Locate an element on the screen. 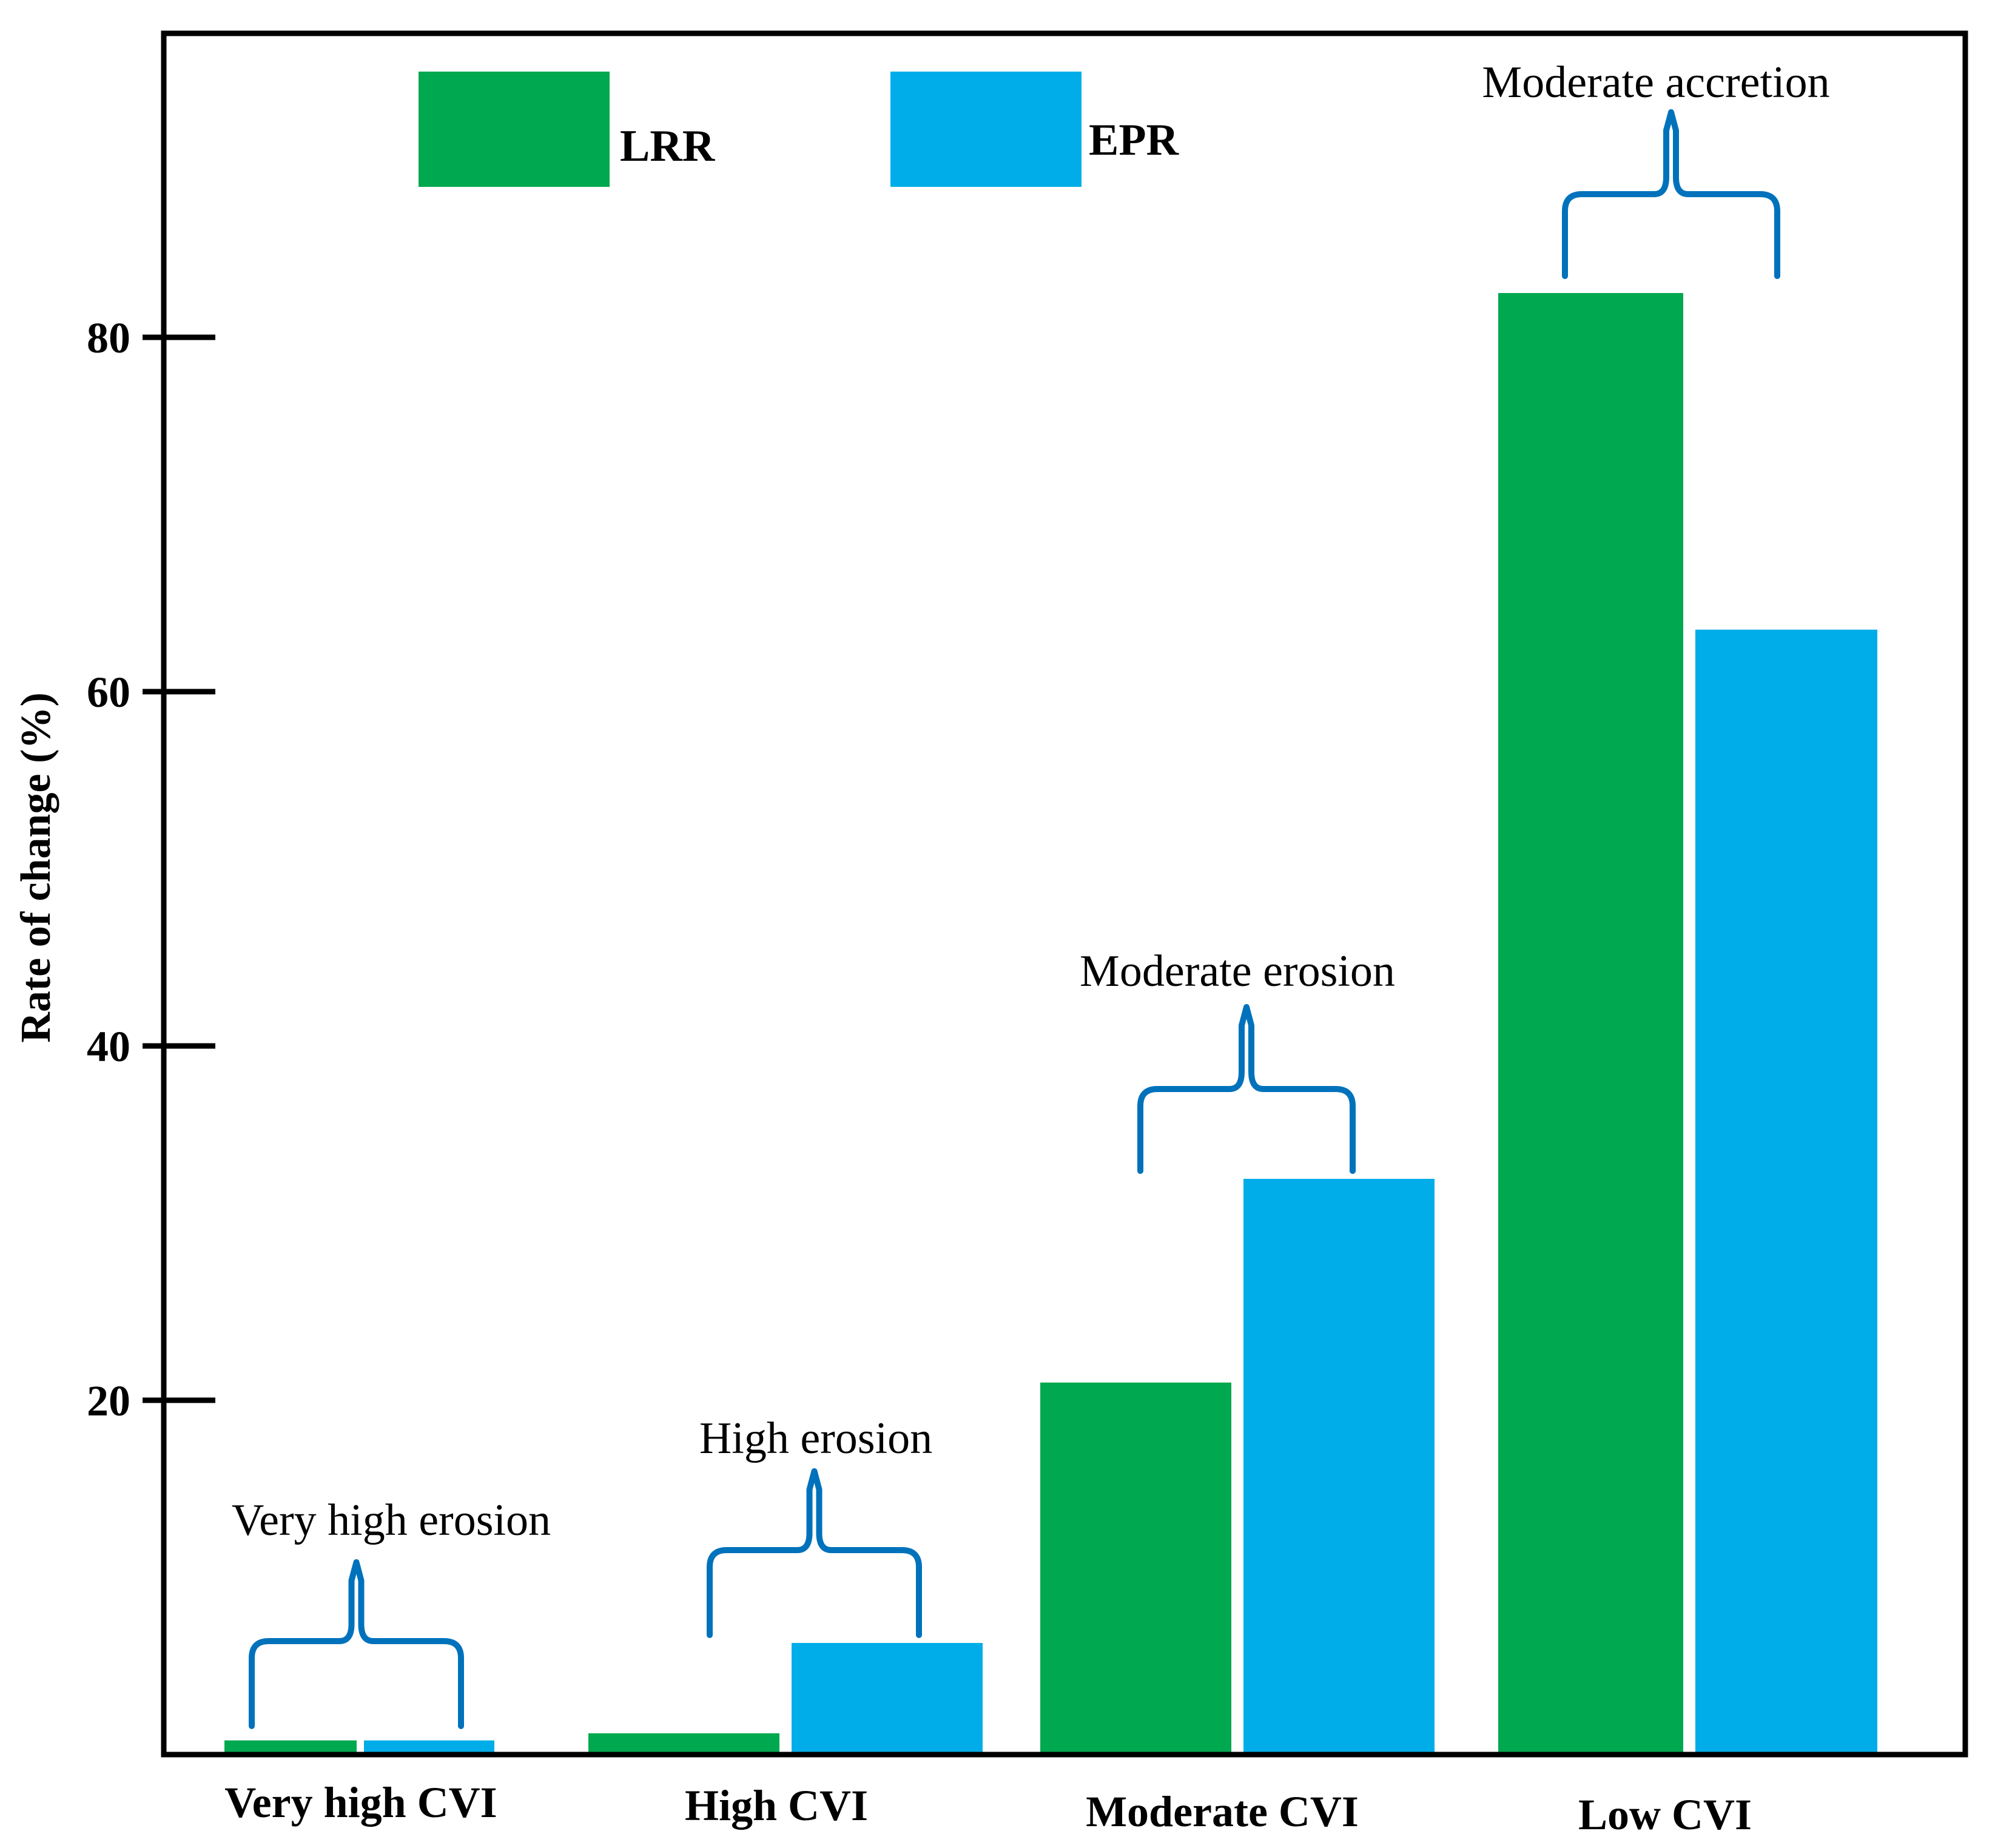  y-tick-label: 20 is located at coordinates (108, 1401).